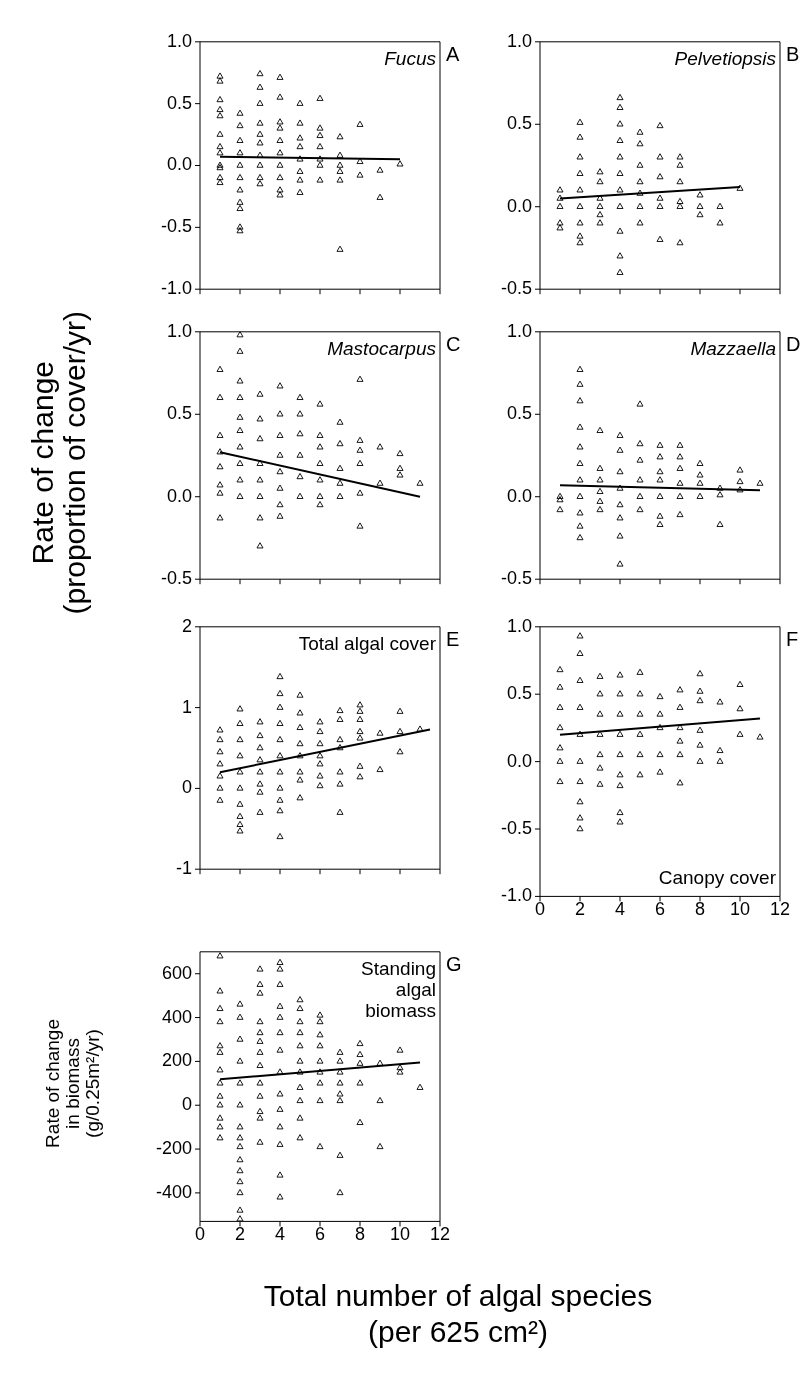 This screenshot has width=804, height=1377. Describe the element at coordinates (792, 639) in the screenshot. I see `text: F` at that location.